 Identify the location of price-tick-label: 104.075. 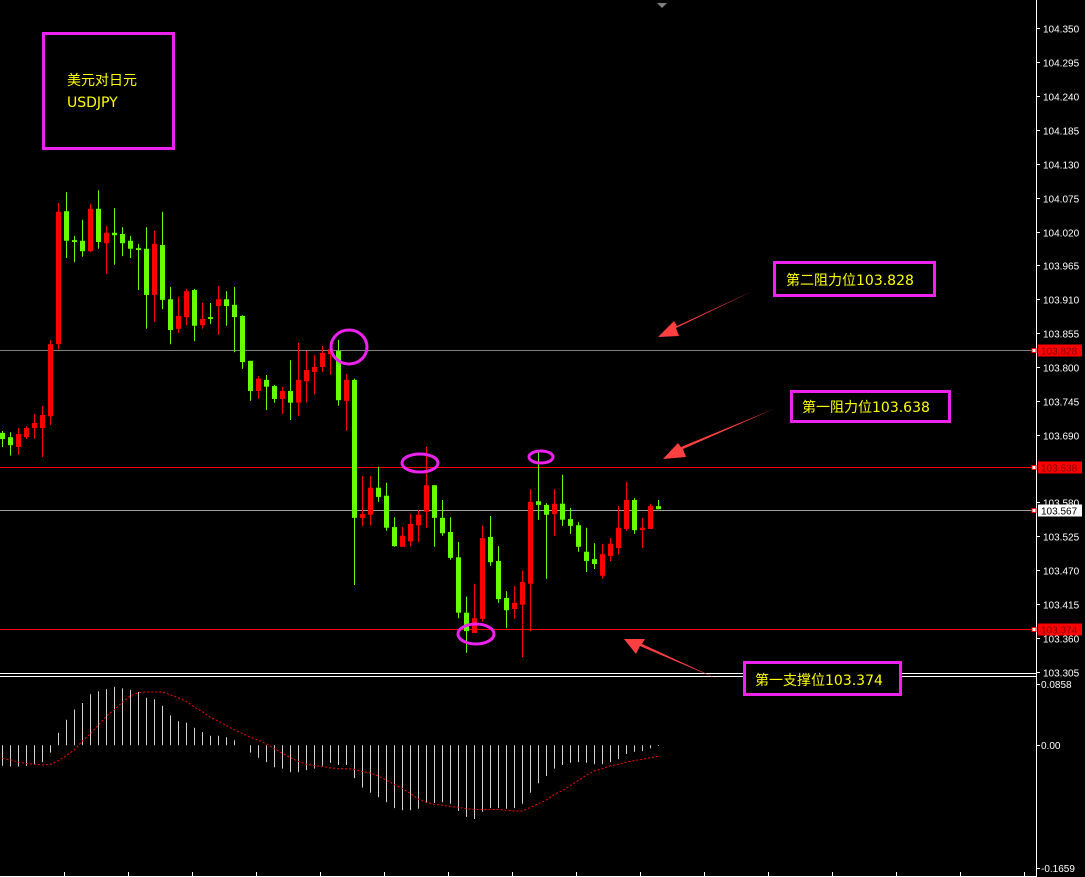
(1061, 200).